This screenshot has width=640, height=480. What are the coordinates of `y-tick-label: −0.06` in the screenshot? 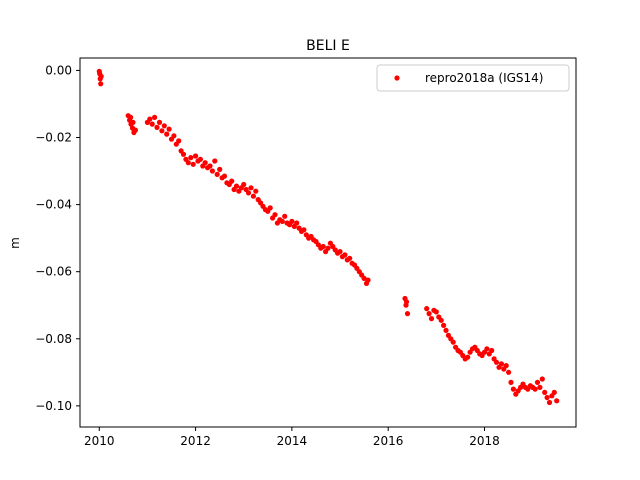 It's located at (53, 272).